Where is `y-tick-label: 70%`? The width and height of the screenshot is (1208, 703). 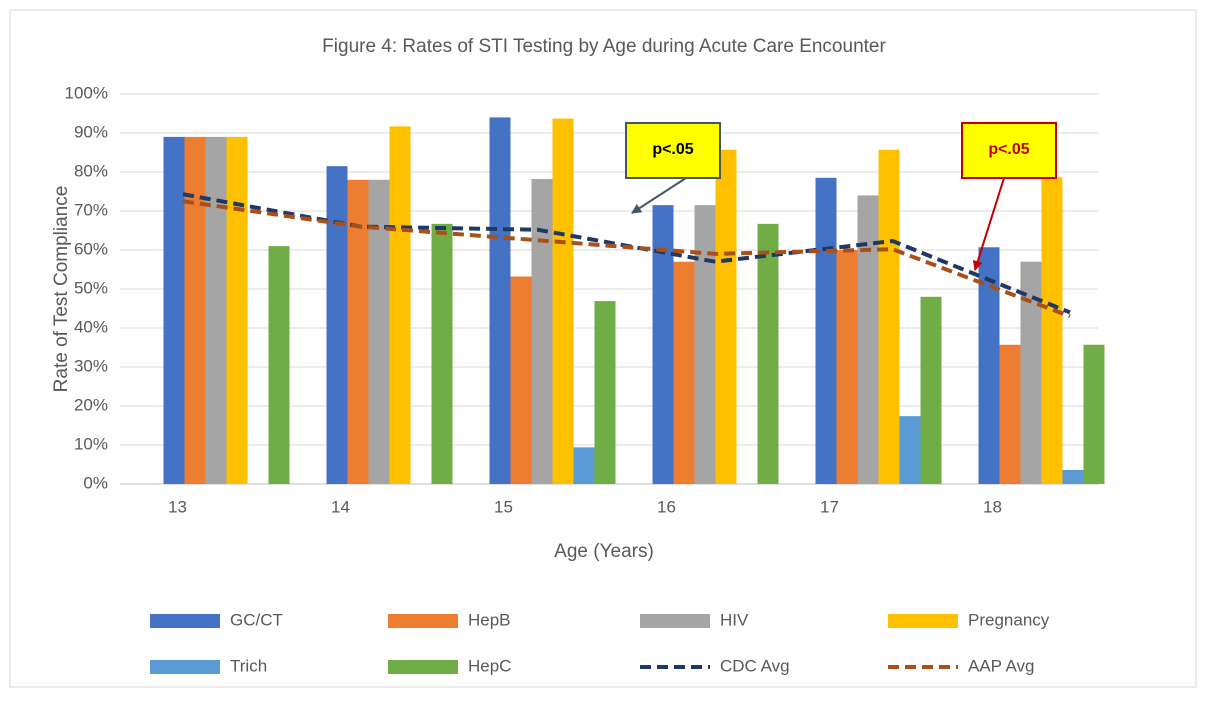
y-tick-label: 70% is located at coordinates (91, 209).